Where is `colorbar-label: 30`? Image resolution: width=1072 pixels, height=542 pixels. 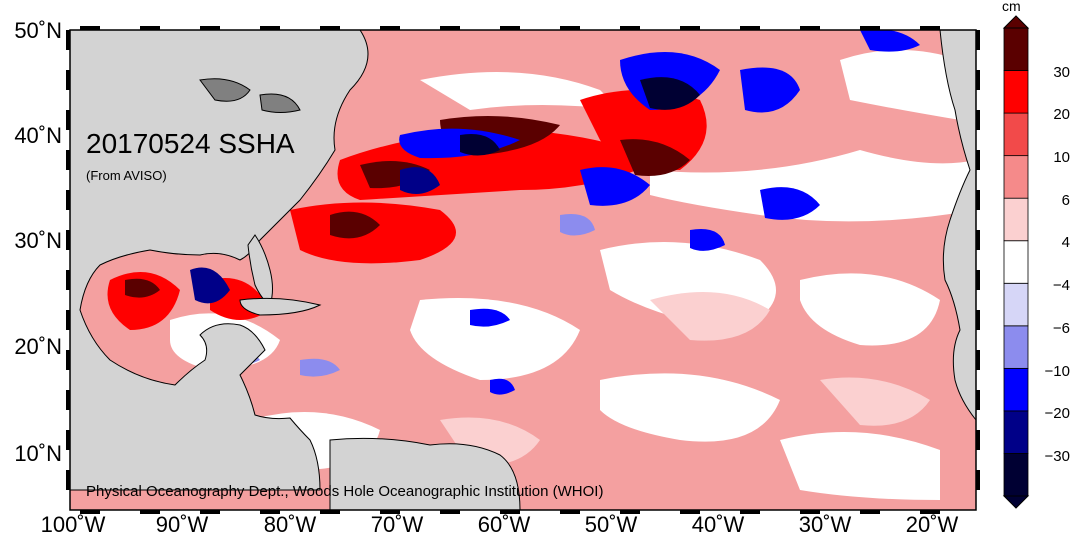 colorbar-label: 30 is located at coordinates (1061, 72).